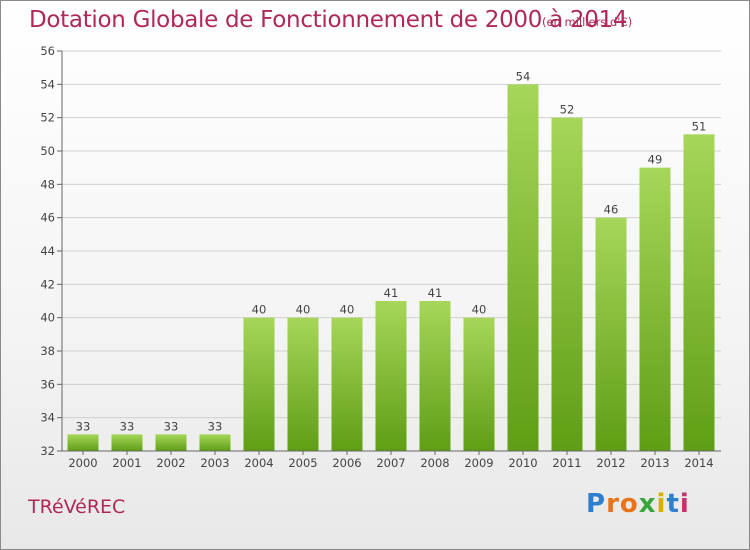  Describe the element at coordinates (82, 463) in the screenshot. I see `x-tick-label: 2000` at that location.